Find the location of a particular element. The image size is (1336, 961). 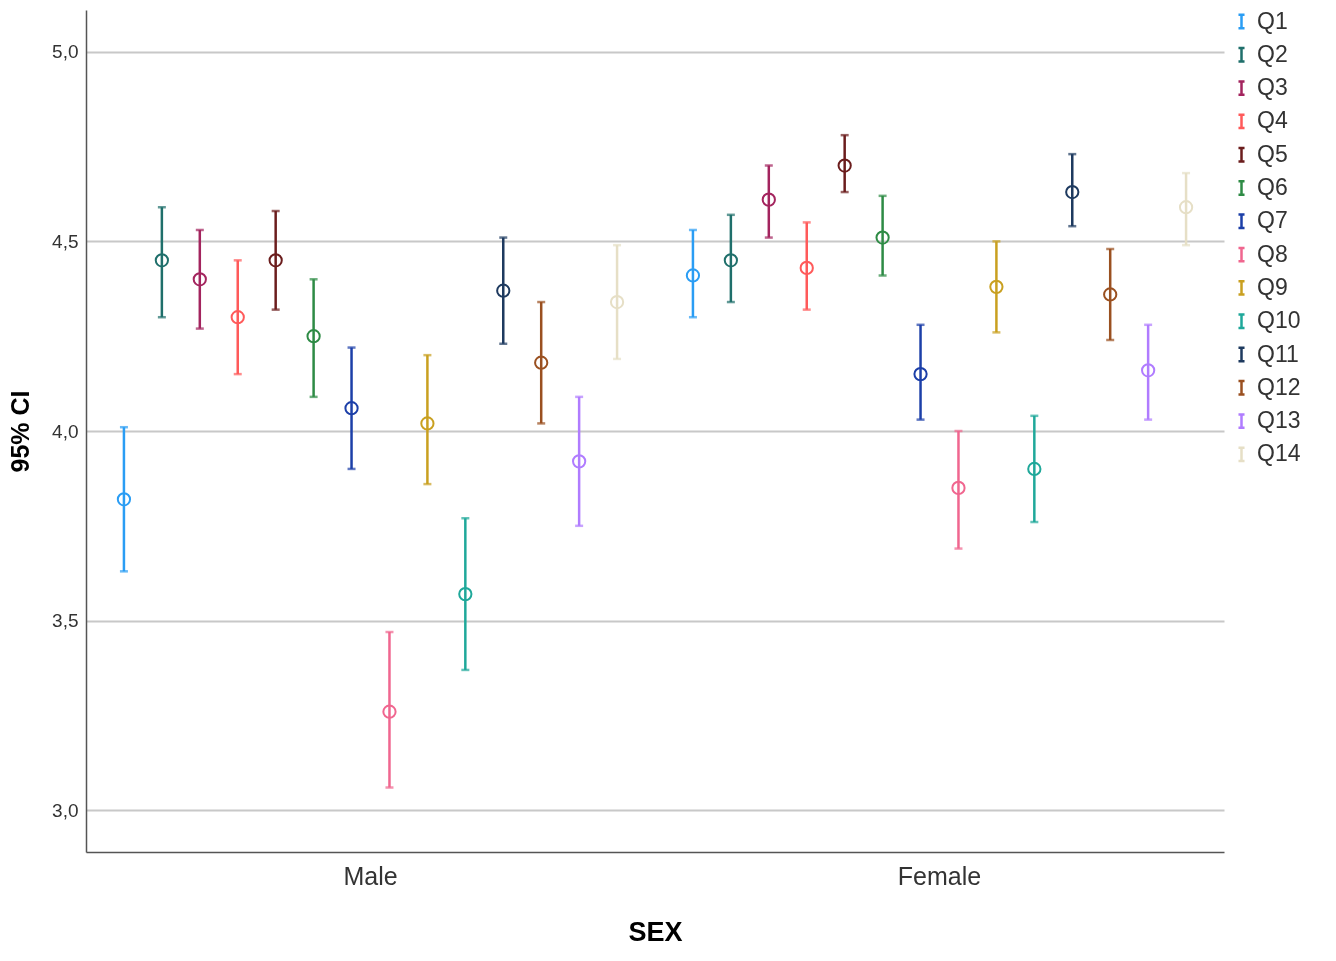

legend-label: Q4 is located at coordinates (1272, 120).